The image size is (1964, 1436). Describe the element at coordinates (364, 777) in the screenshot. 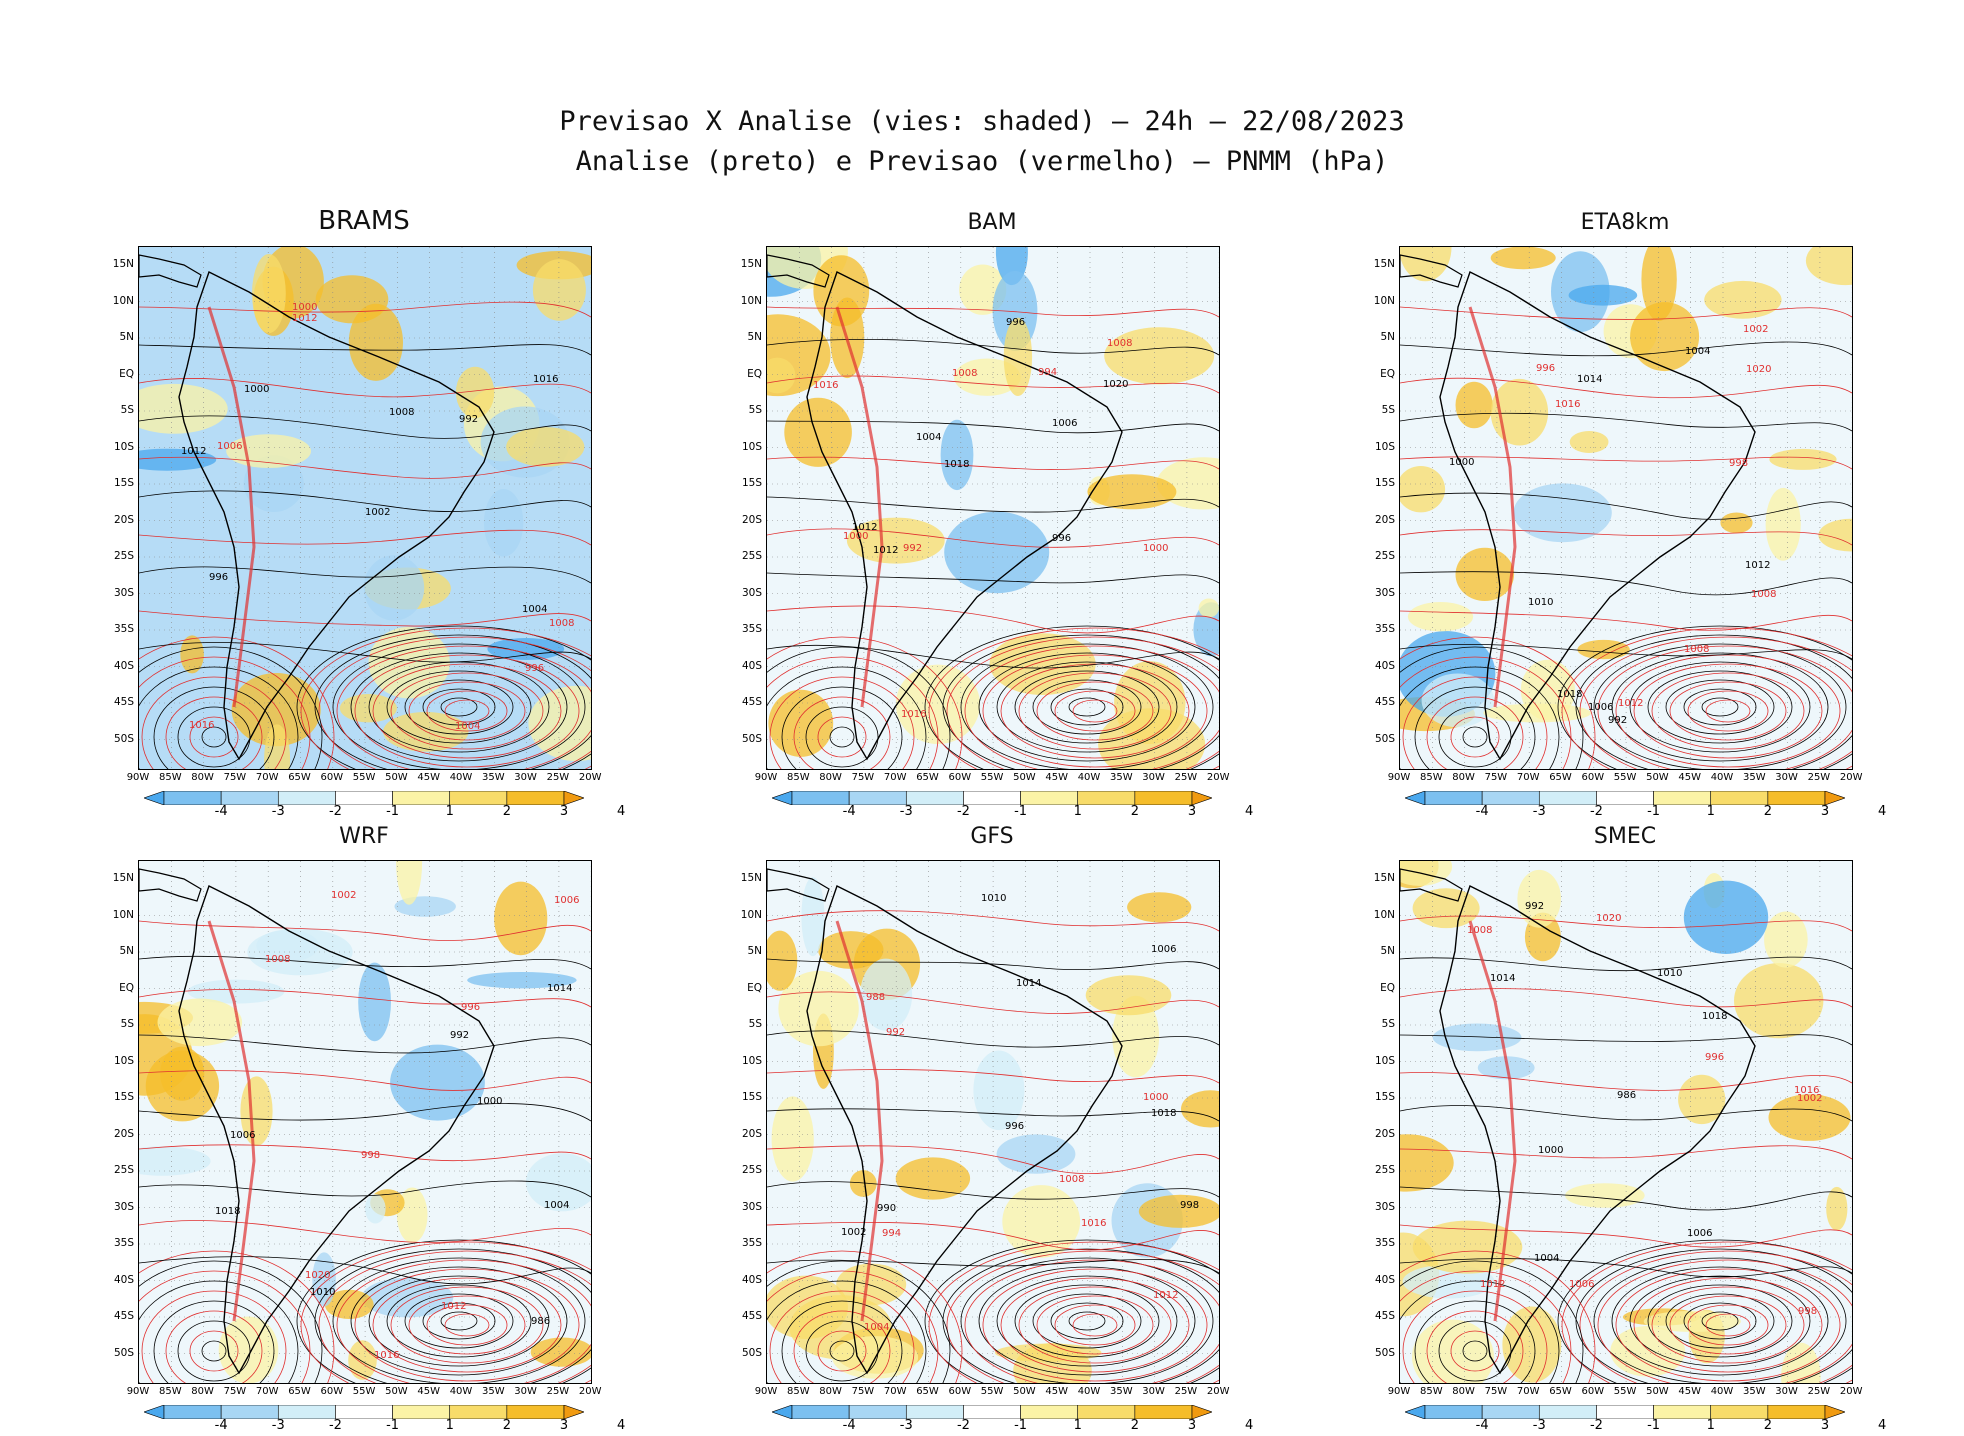

I see `lon-label: 55W` at that location.